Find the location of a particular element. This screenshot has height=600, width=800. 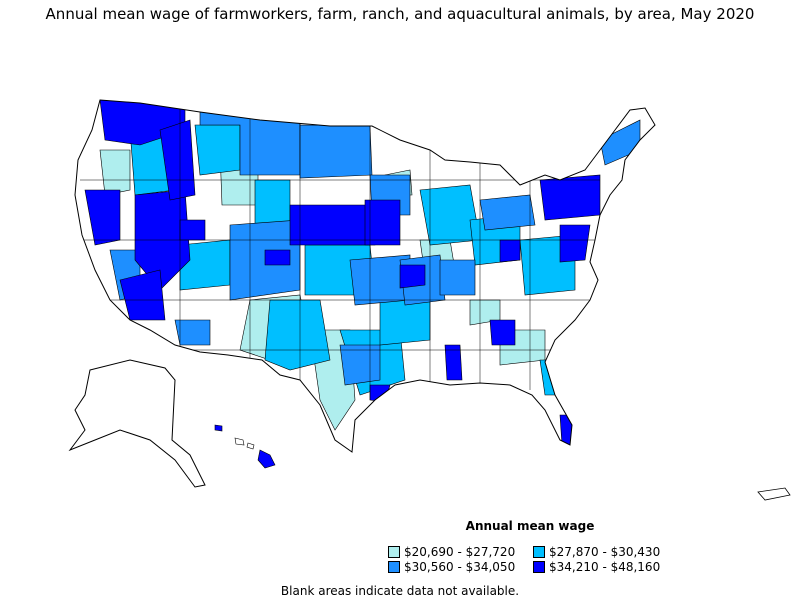

legend-item: $20,690 - $27,720 is located at coordinates (451, 552).